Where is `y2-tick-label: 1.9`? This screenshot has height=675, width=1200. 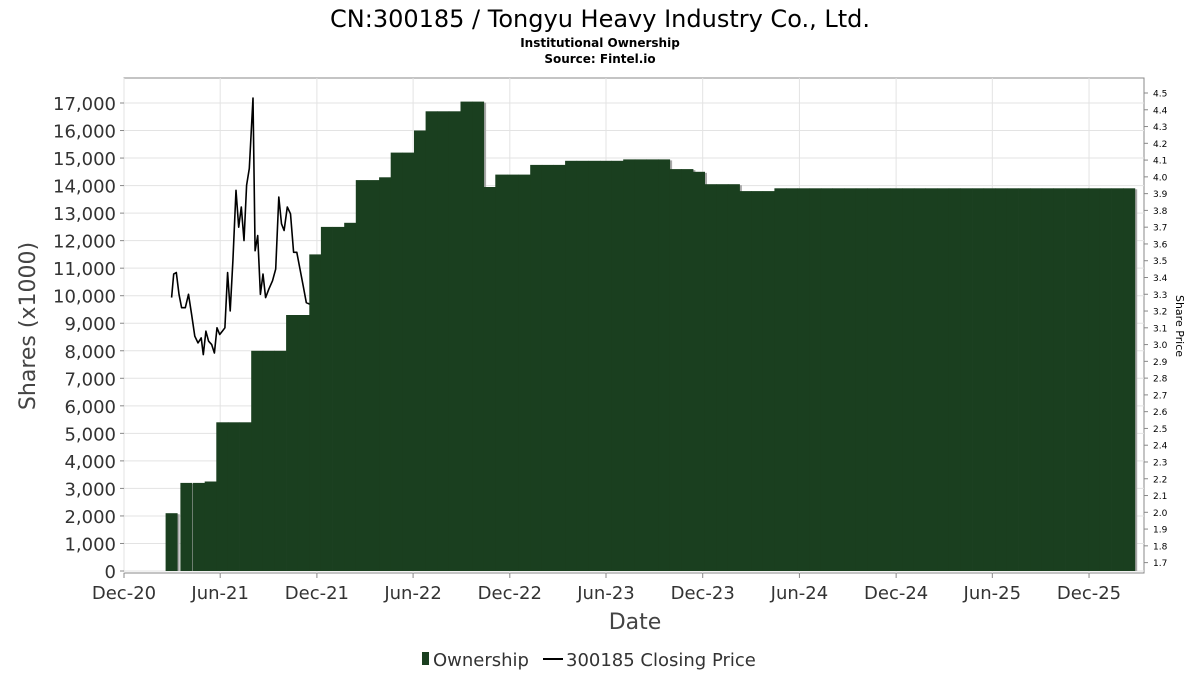
y2-tick-label: 1.9 is located at coordinates (1160, 531).